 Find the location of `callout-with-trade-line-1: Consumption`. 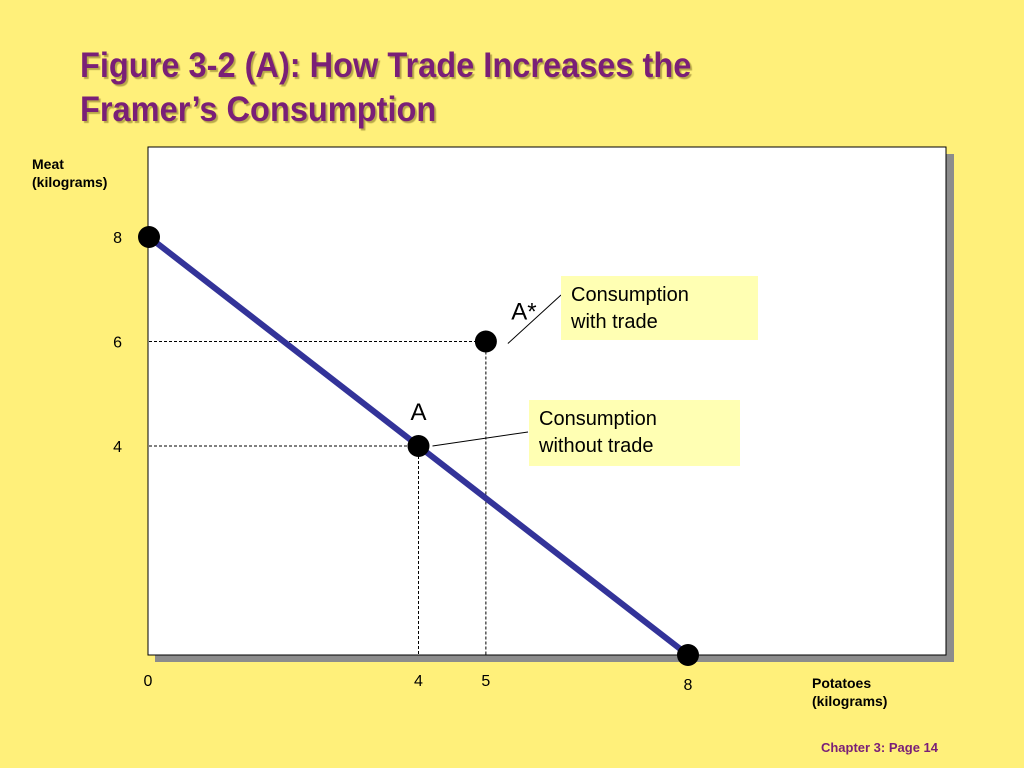

callout-with-trade-line-1: Consumption is located at coordinates (630, 295).